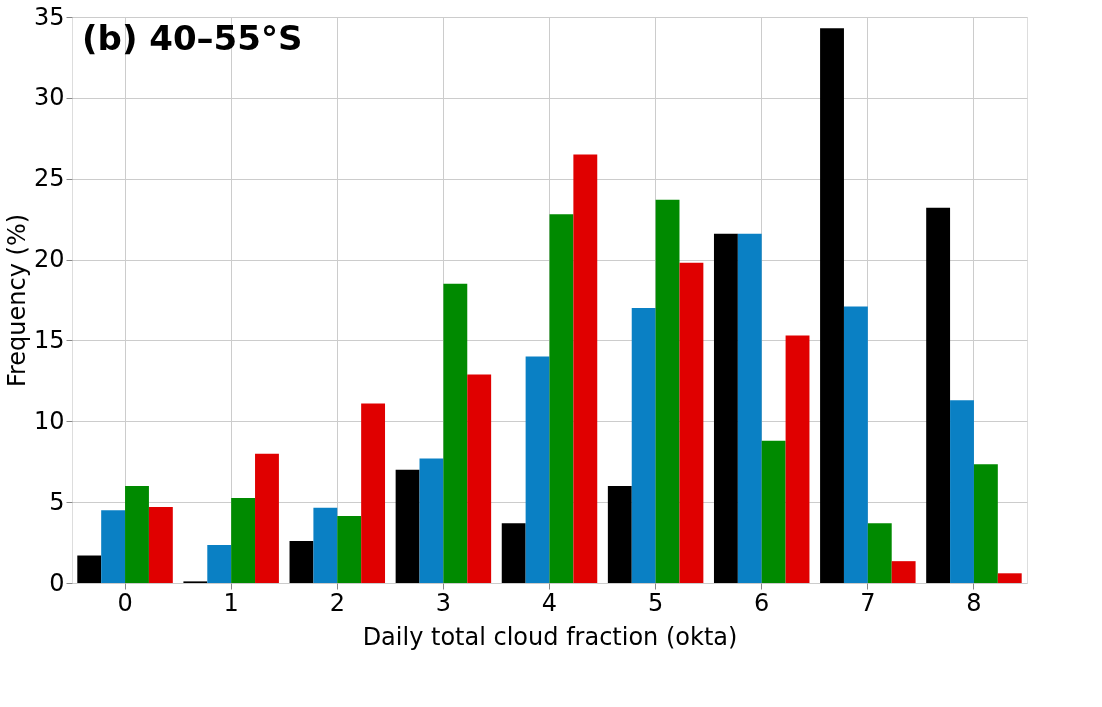  What do you see at coordinates (49, 16) in the screenshot?
I see `y-tick-label: 35` at bounding box center [49, 16].